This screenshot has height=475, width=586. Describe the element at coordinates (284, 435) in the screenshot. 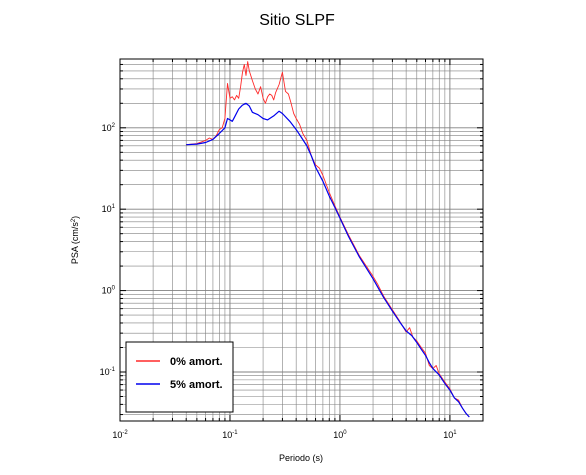

I see `x-tick-labels: 10⁻² 10⁻¹ 10⁰ 101` at that location.